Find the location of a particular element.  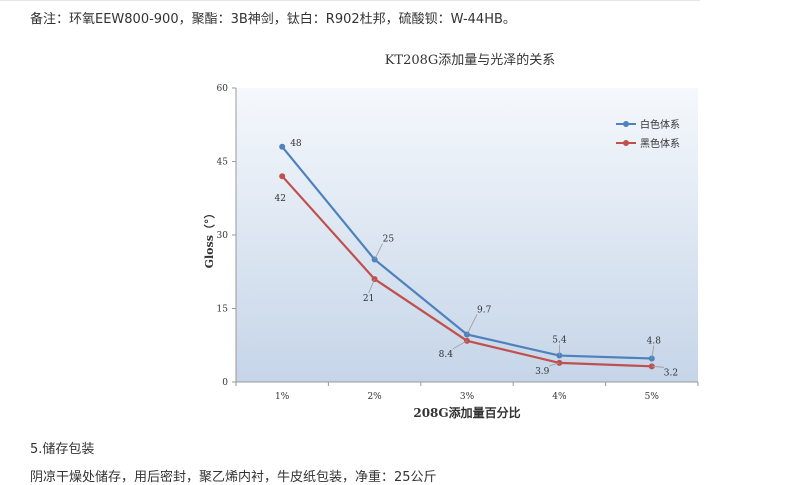

legend-label: 黑色体系 is located at coordinates (660, 143).